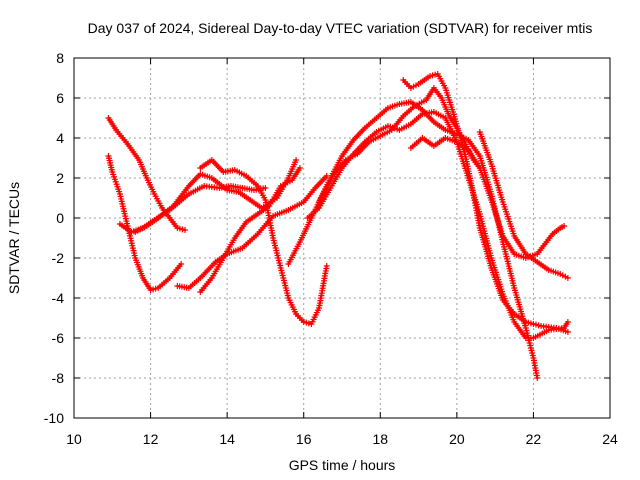  Describe the element at coordinates (60, 178) in the screenshot. I see `y-tick-label: 2` at that location.